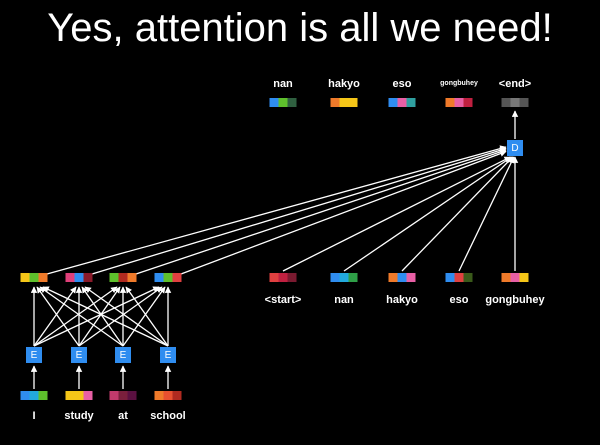  Describe the element at coordinates (283, 300) in the screenshot. I see `decoder-input-word: <start>` at that location.